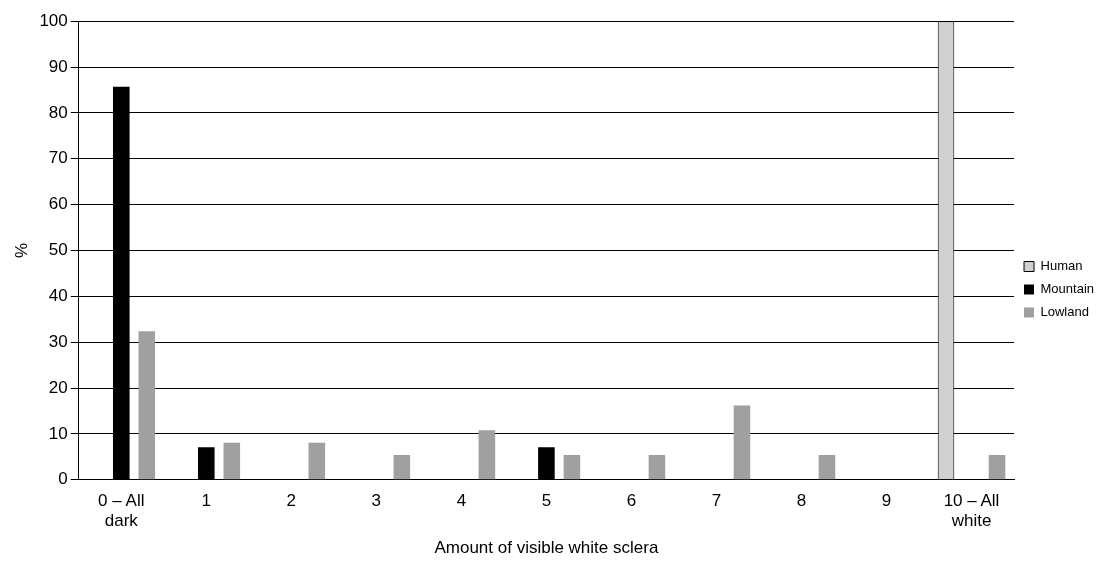  What do you see at coordinates (801, 500) in the screenshot?
I see `x-tick-label: 8` at bounding box center [801, 500].